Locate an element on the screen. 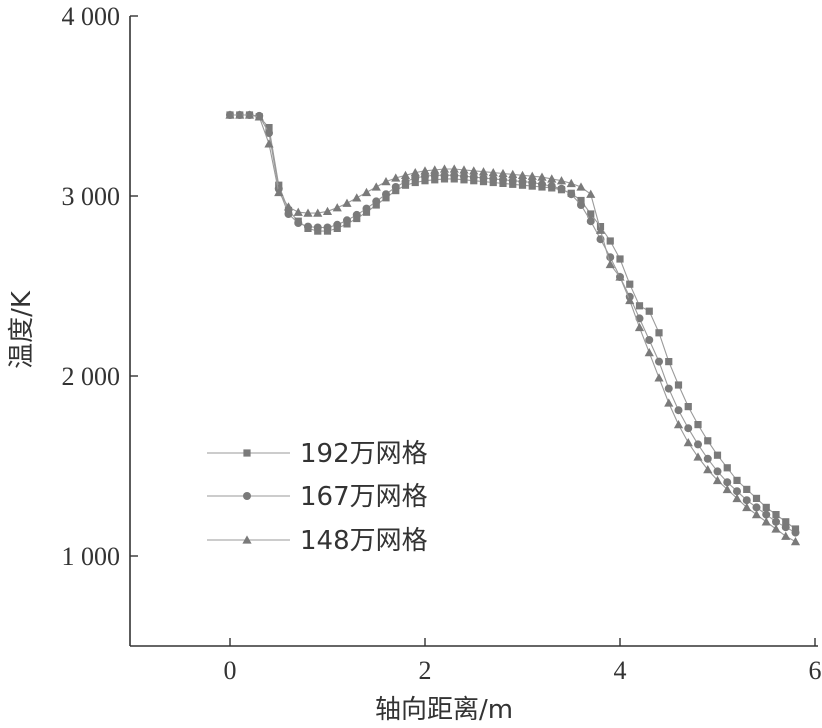  x-axis-label: 轴向距离/m is located at coordinates (444, 710).